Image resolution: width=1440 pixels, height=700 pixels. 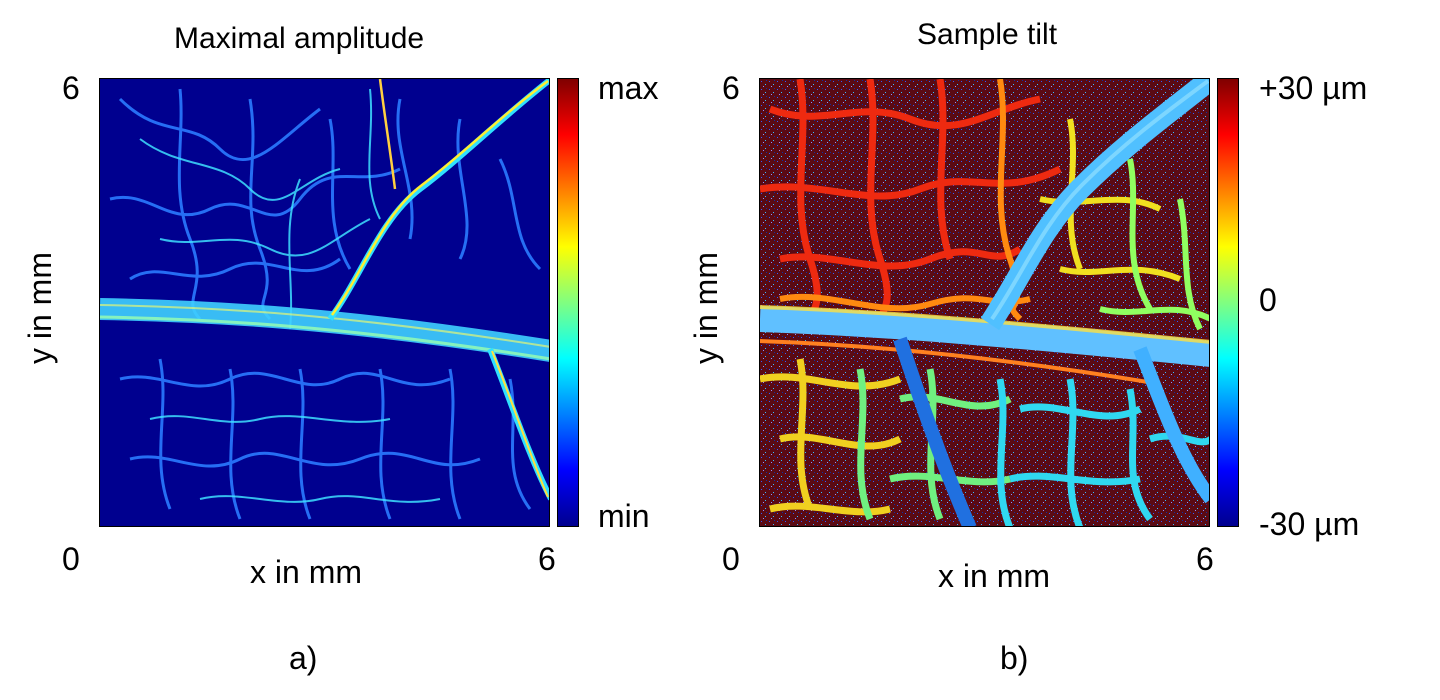 I want to click on panel-b-y-label: y in mm, so click(x=706, y=308).